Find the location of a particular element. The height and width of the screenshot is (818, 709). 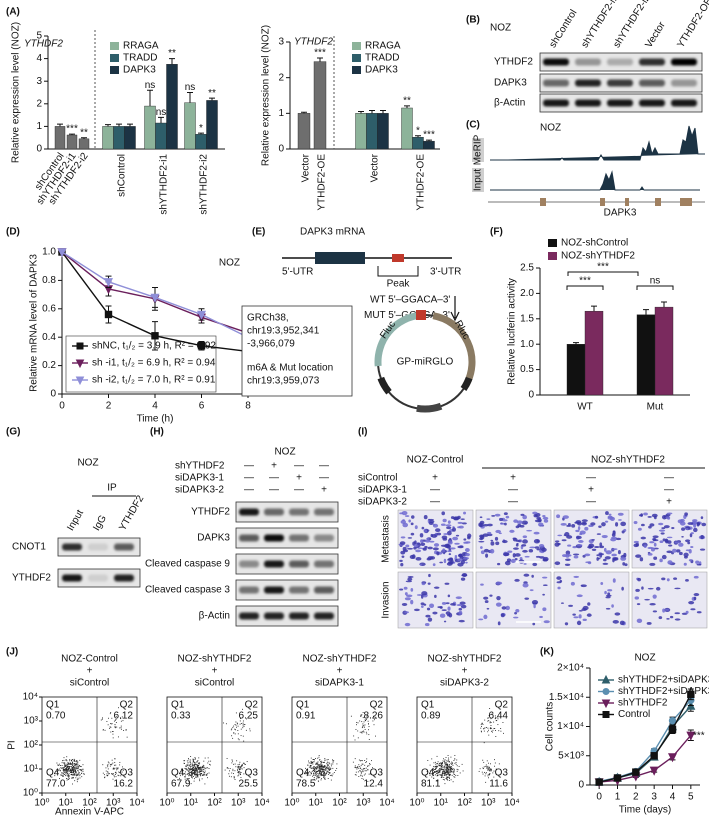

x-tick-label: WT is located at coordinates (585, 407).